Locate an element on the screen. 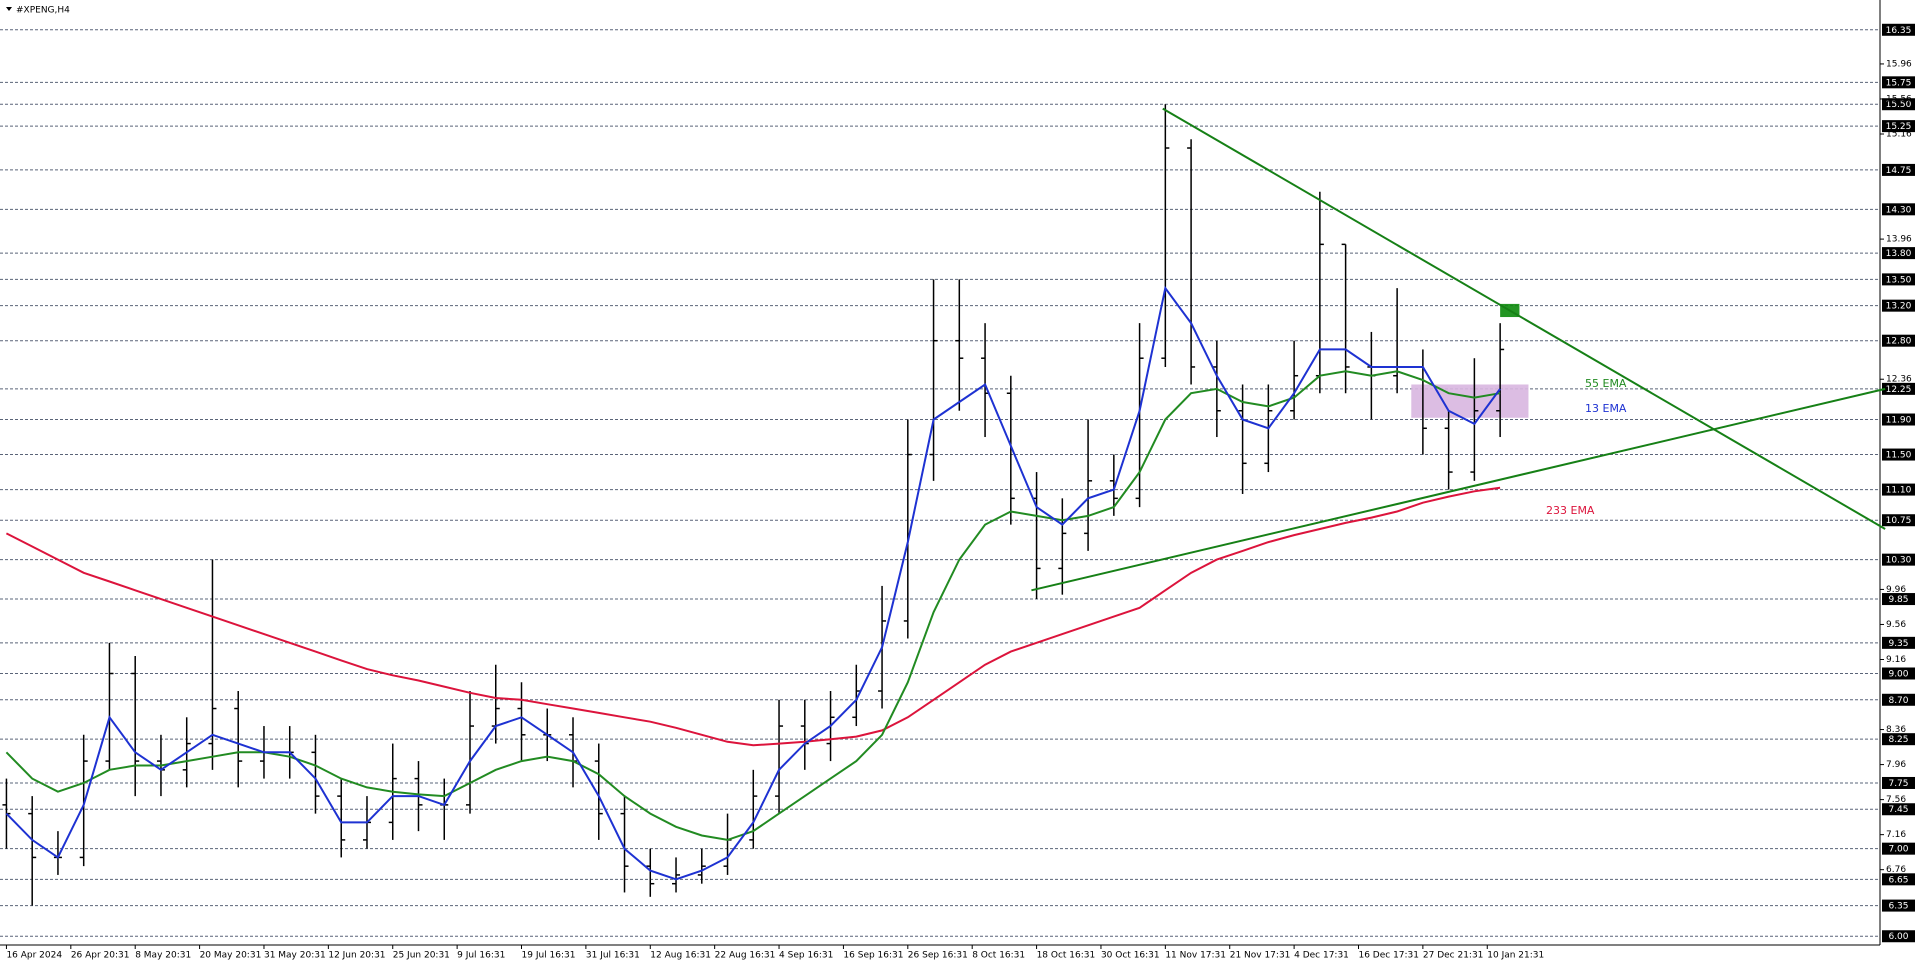 The height and width of the screenshot is (963, 1916). level-label: 8.25 is located at coordinates (1898, 740).